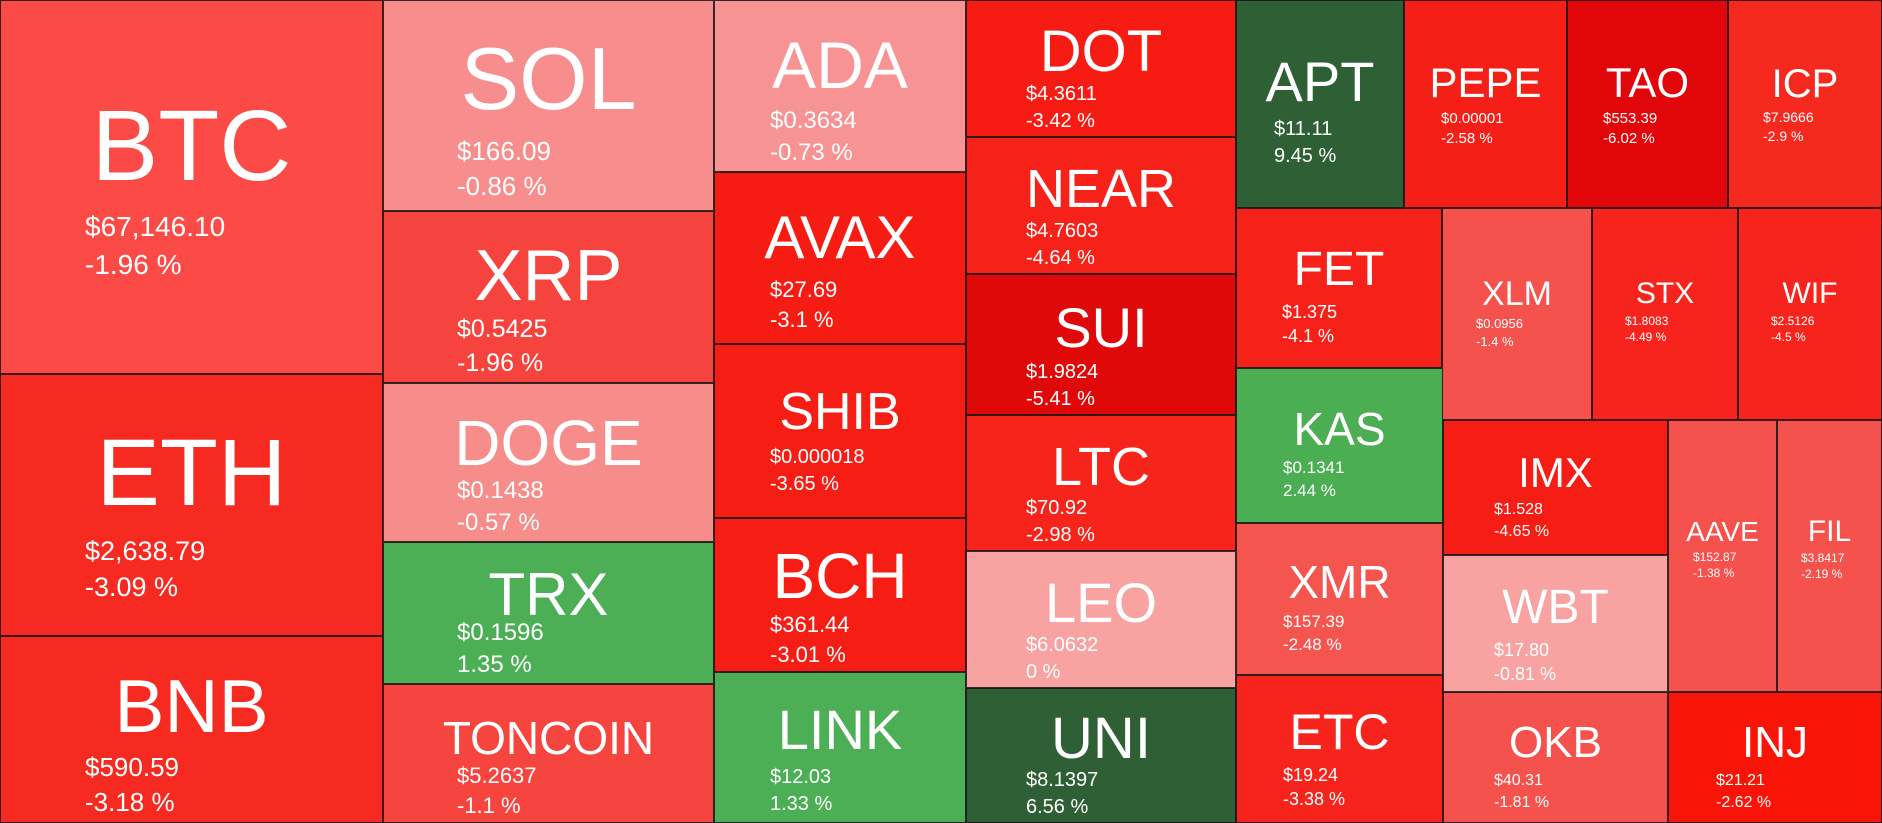 This screenshot has height=823, width=1882. I want to click on tile-aave: AAVE $152.87 -1.38 %, so click(1722, 556).